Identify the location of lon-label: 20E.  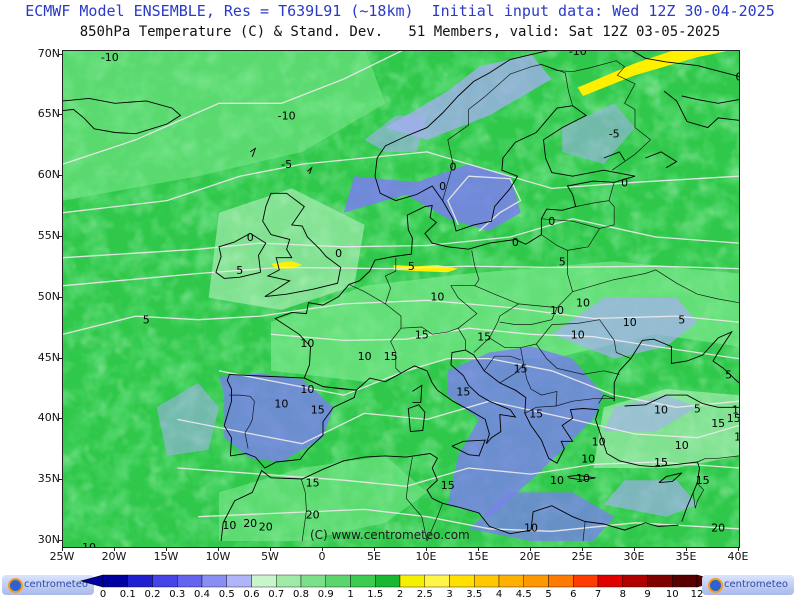
(530, 556).